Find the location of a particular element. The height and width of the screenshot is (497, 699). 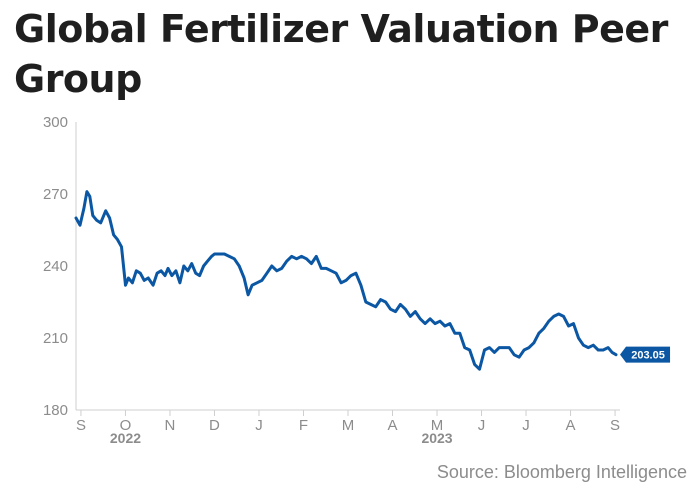

x-tick-label: D is located at coordinates (214, 425).